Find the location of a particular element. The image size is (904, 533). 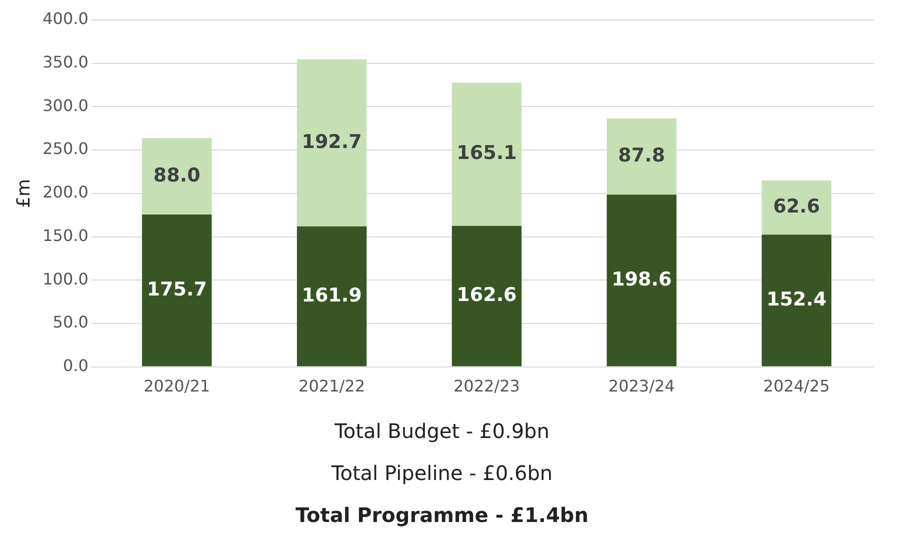

data-label: 62.6 is located at coordinates (796, 206).